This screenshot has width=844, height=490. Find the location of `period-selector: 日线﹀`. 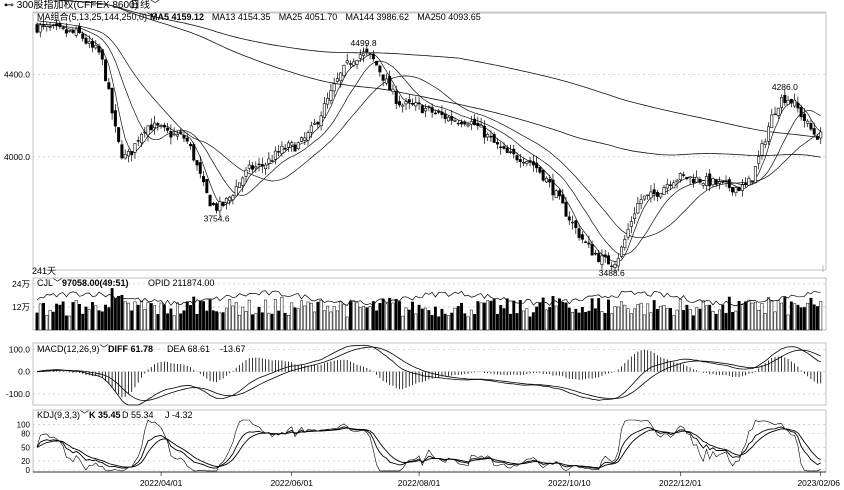

period-selector: 日线﹀ is located at coordinates (145, 6).